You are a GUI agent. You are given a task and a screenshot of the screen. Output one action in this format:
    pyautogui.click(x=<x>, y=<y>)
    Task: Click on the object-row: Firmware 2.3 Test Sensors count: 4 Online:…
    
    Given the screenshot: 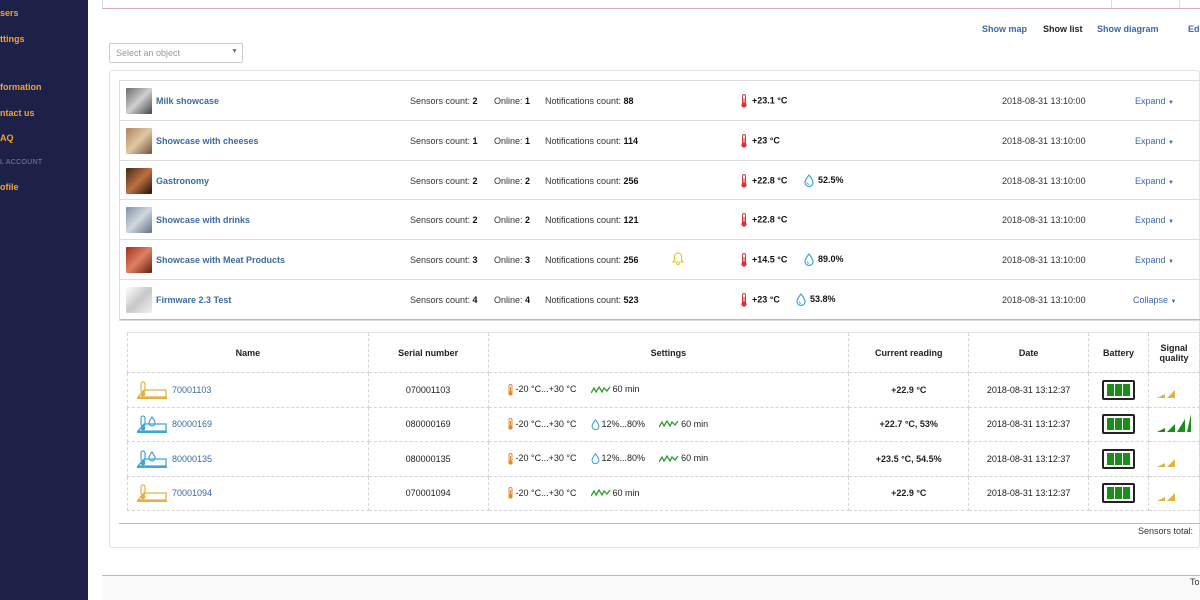 What is the action you would take?
    pyautogui.click(x=660, y=300)
    